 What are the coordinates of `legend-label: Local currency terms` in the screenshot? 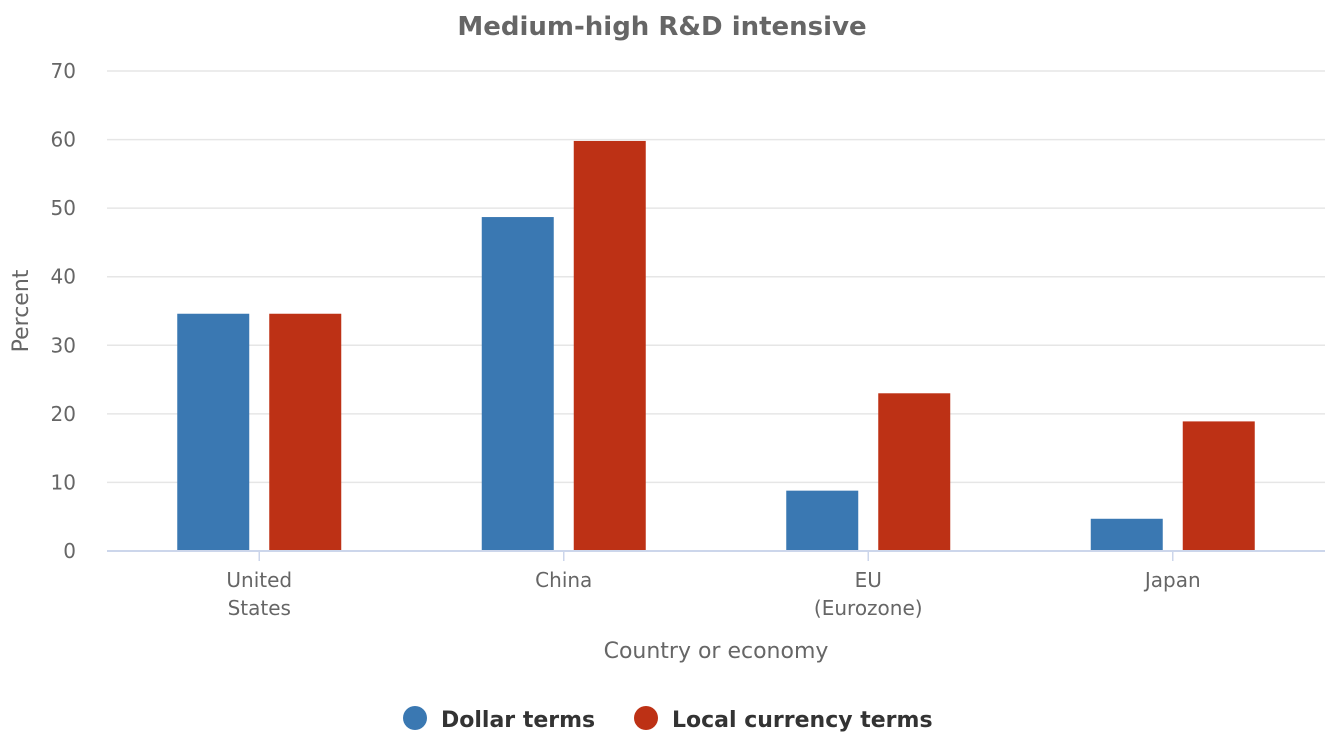 It's located at (802, 720).